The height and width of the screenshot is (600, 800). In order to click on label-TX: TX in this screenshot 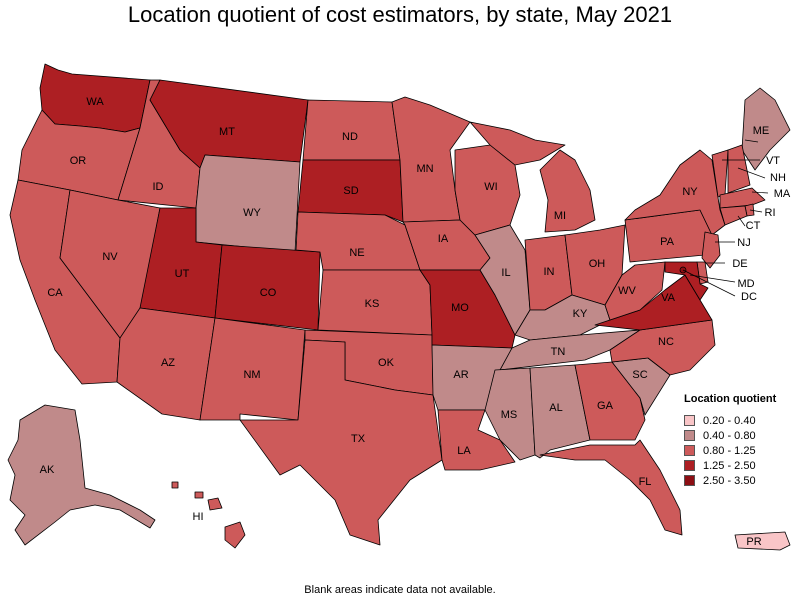, I will do `click(358, 439)`.